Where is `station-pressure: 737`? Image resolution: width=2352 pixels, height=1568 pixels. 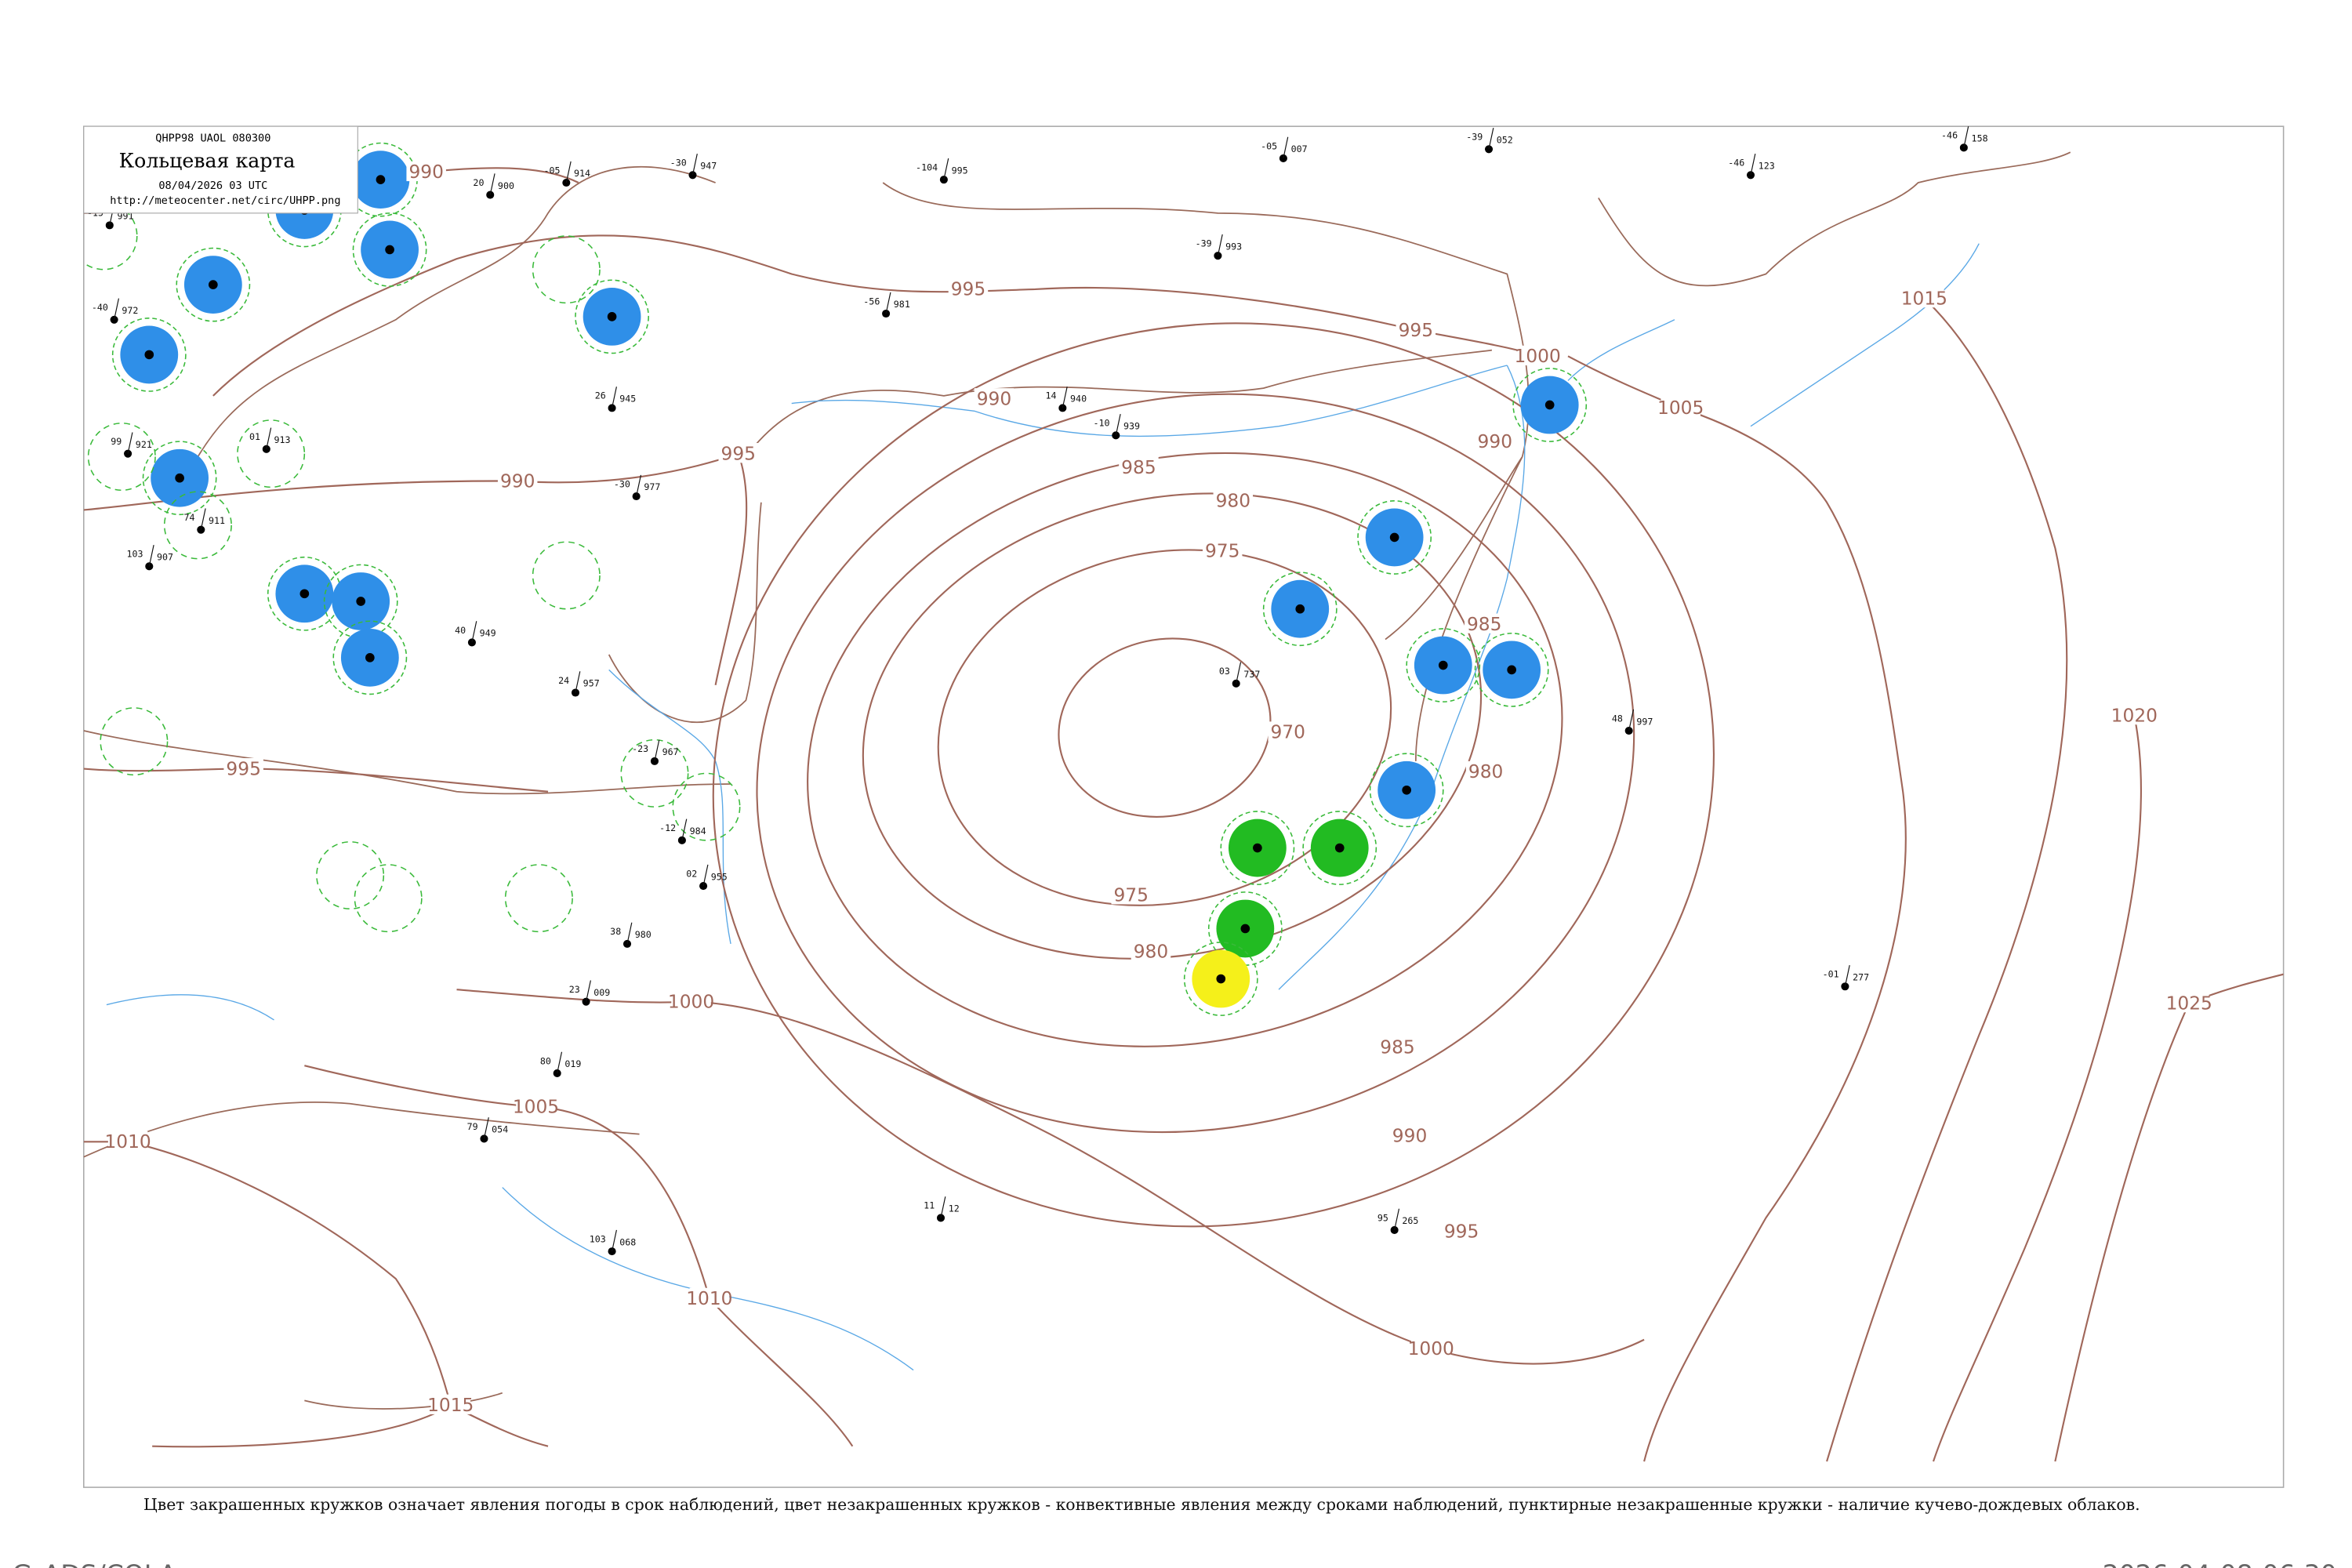
station-pressure: 737 is located at coordinates (1251, 674).